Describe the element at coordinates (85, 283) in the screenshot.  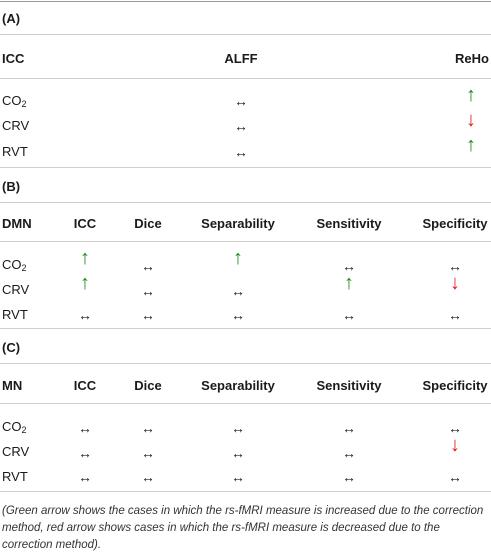
I see `b-crv-icc-up-arrow-icon: ↑` at that location.